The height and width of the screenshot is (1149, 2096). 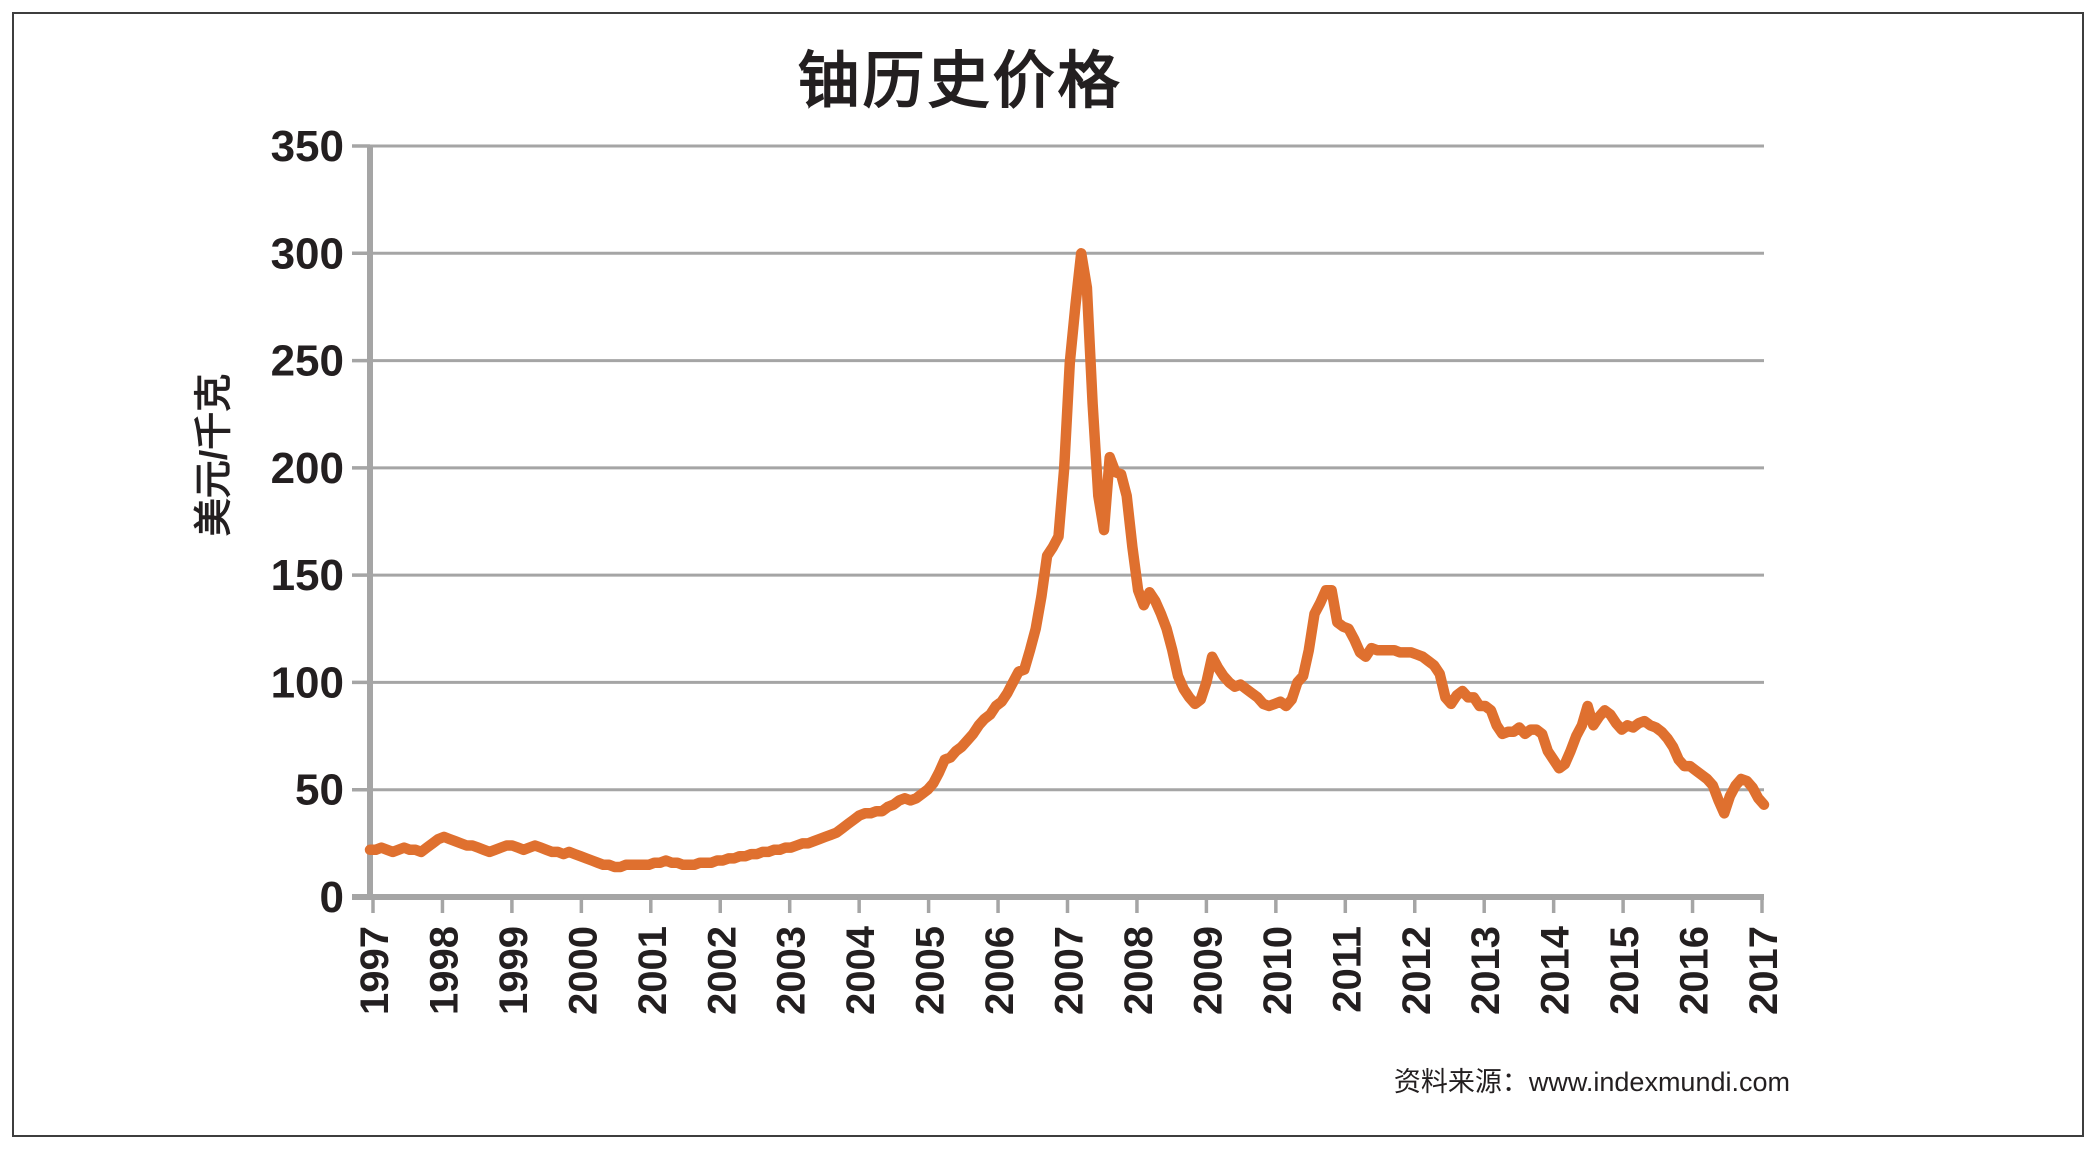 What do you see at coordinates (332, 897) in the screenshot?
I see `y-tick-label: 0` at bounding box center [332, 897].